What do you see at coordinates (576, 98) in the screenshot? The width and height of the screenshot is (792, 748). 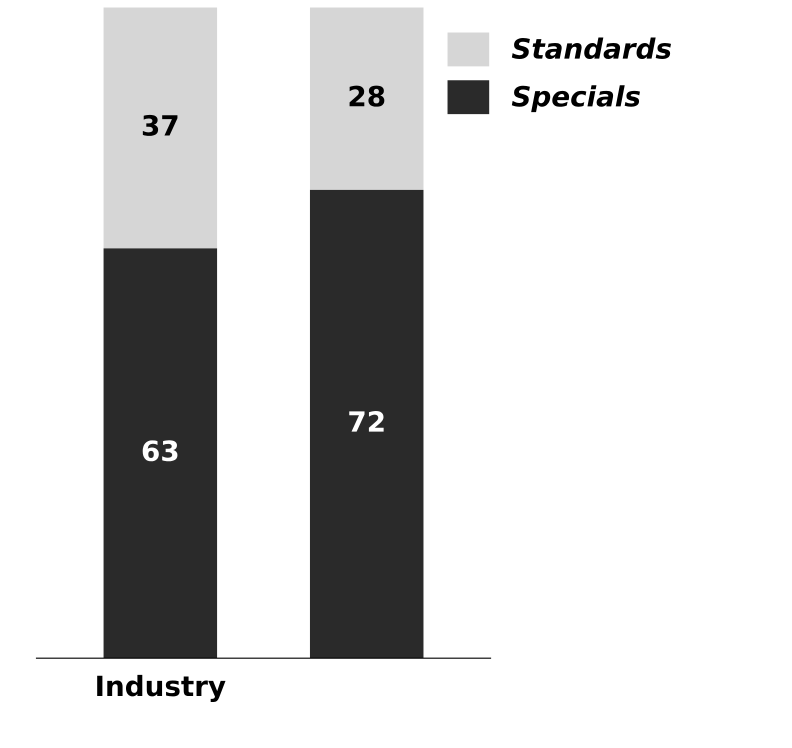 I see `legend-label: Specials` at bounding box center [576, 98].